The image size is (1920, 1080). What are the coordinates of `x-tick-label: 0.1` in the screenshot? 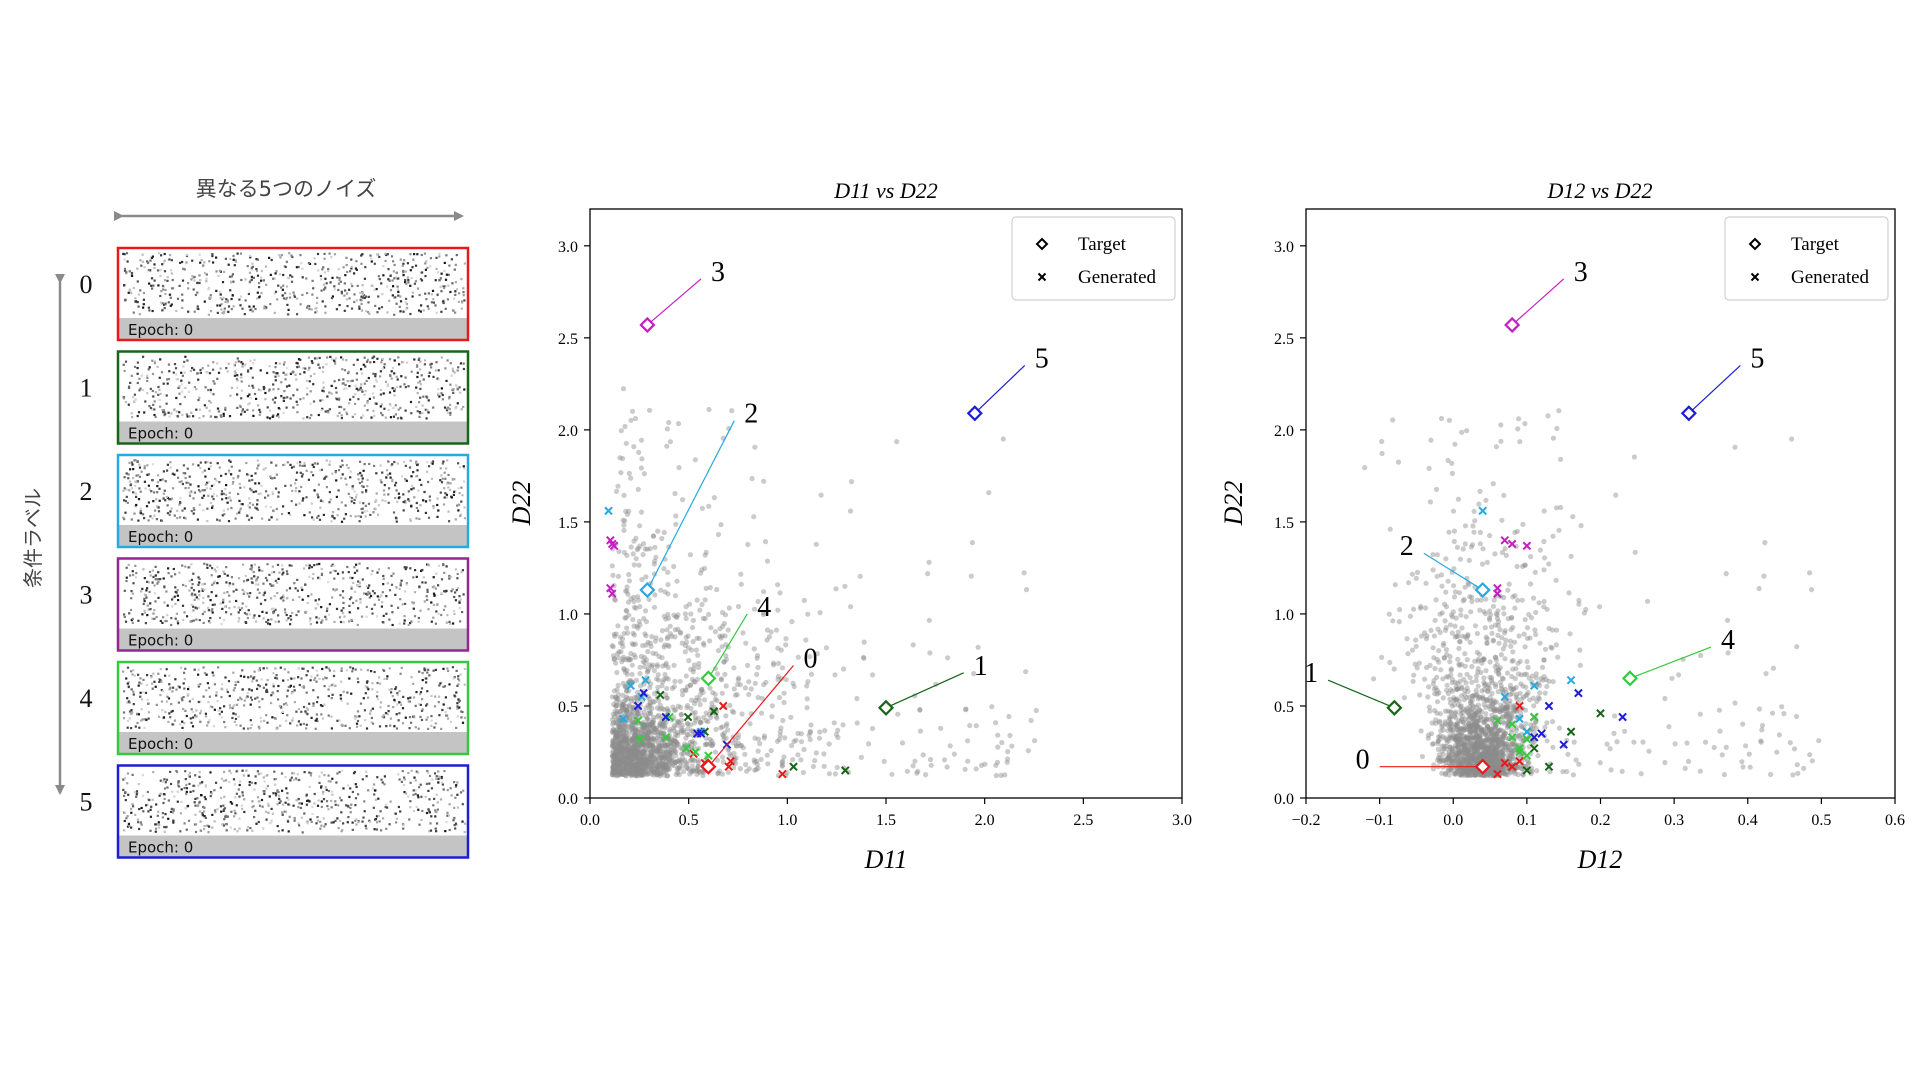 It's located at (1527, 820).